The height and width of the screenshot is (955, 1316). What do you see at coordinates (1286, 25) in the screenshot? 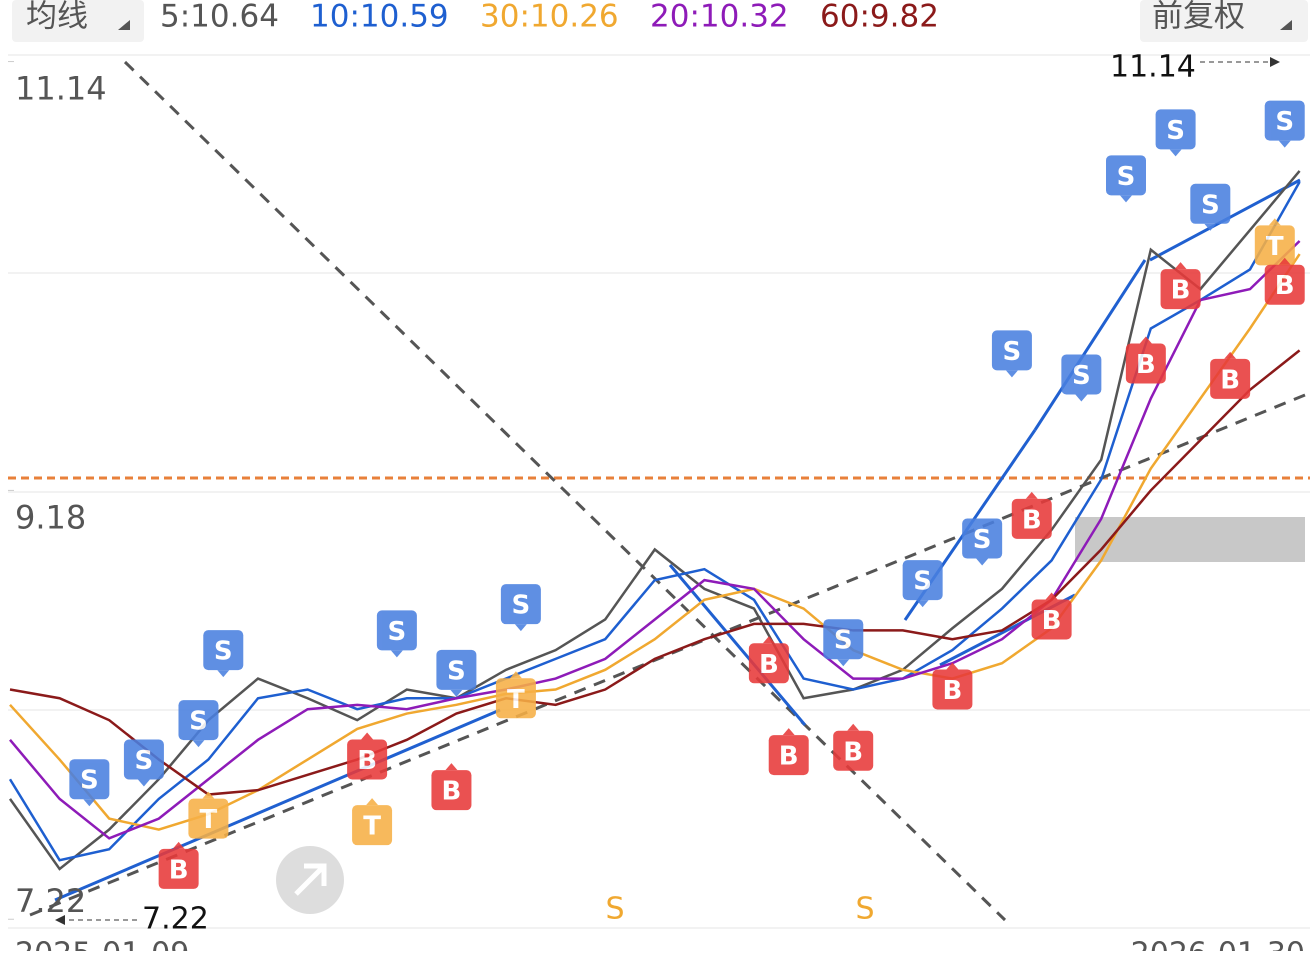
I see `dropdown-icon` at bounding box center [1286, 25].